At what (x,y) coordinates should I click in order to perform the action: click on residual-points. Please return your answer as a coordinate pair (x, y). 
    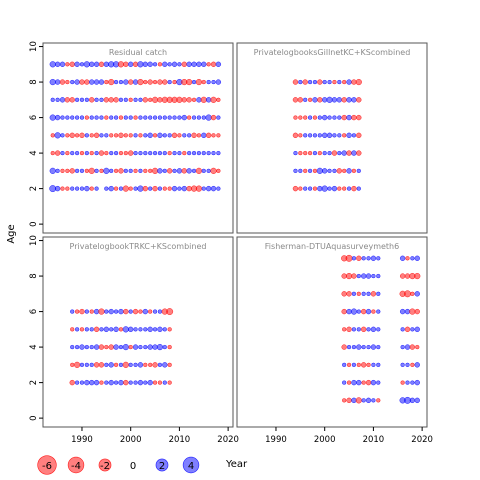
    Looking at the image, I should click on (135, 127).